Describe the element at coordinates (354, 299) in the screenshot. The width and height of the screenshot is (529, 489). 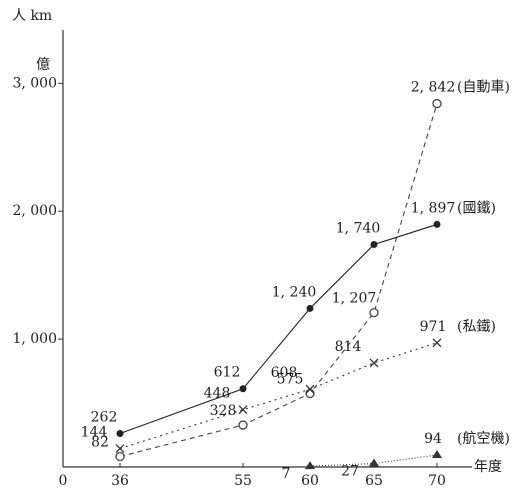
I see `value-label: 1, 207` at that location.